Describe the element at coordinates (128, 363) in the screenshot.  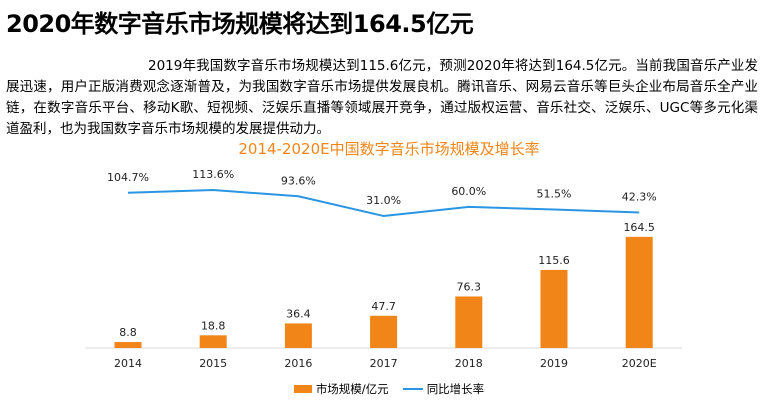
I see `x-tick-label-2014: 2014` at that location.